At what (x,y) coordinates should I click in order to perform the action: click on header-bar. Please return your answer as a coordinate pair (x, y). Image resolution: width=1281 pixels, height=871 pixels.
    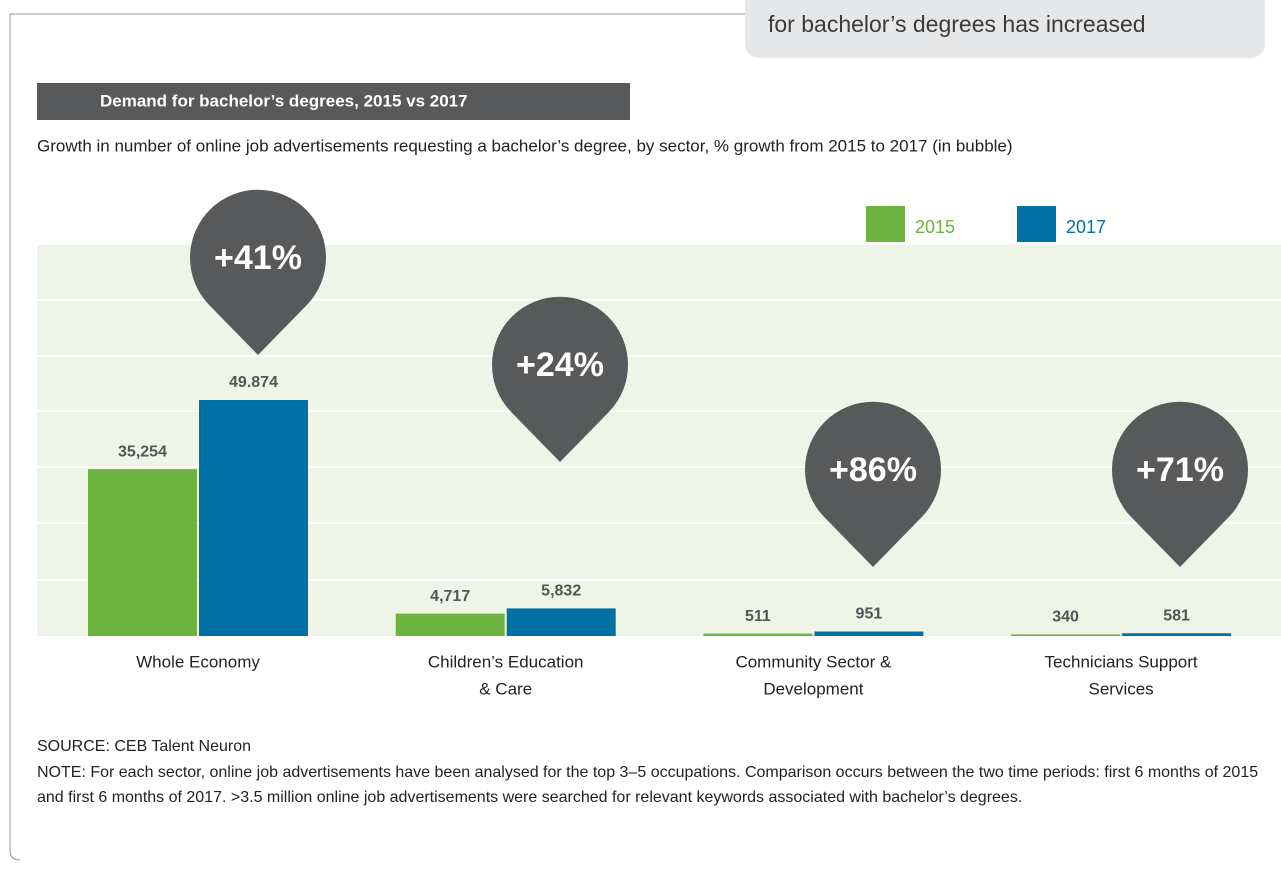
    Looking at the image, I should click on (333, 101).